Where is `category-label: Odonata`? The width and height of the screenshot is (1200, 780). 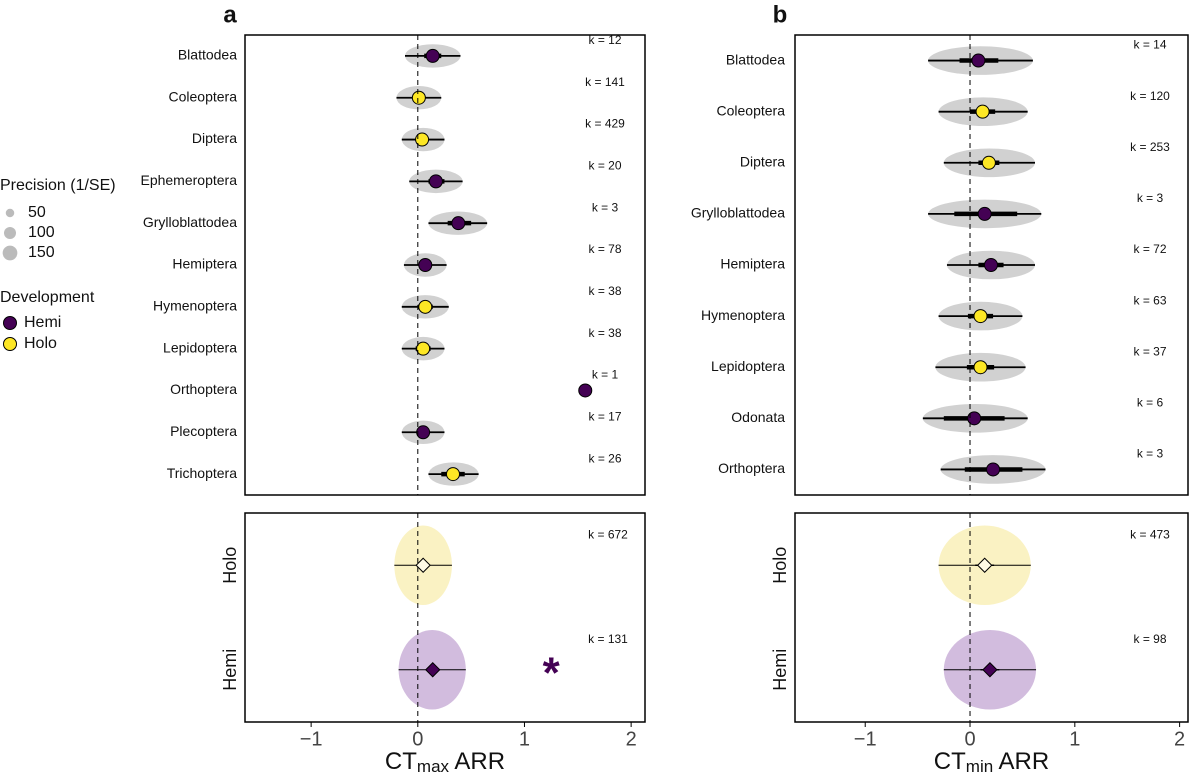 category-label: Odonata is located at coordinates (758, 417).